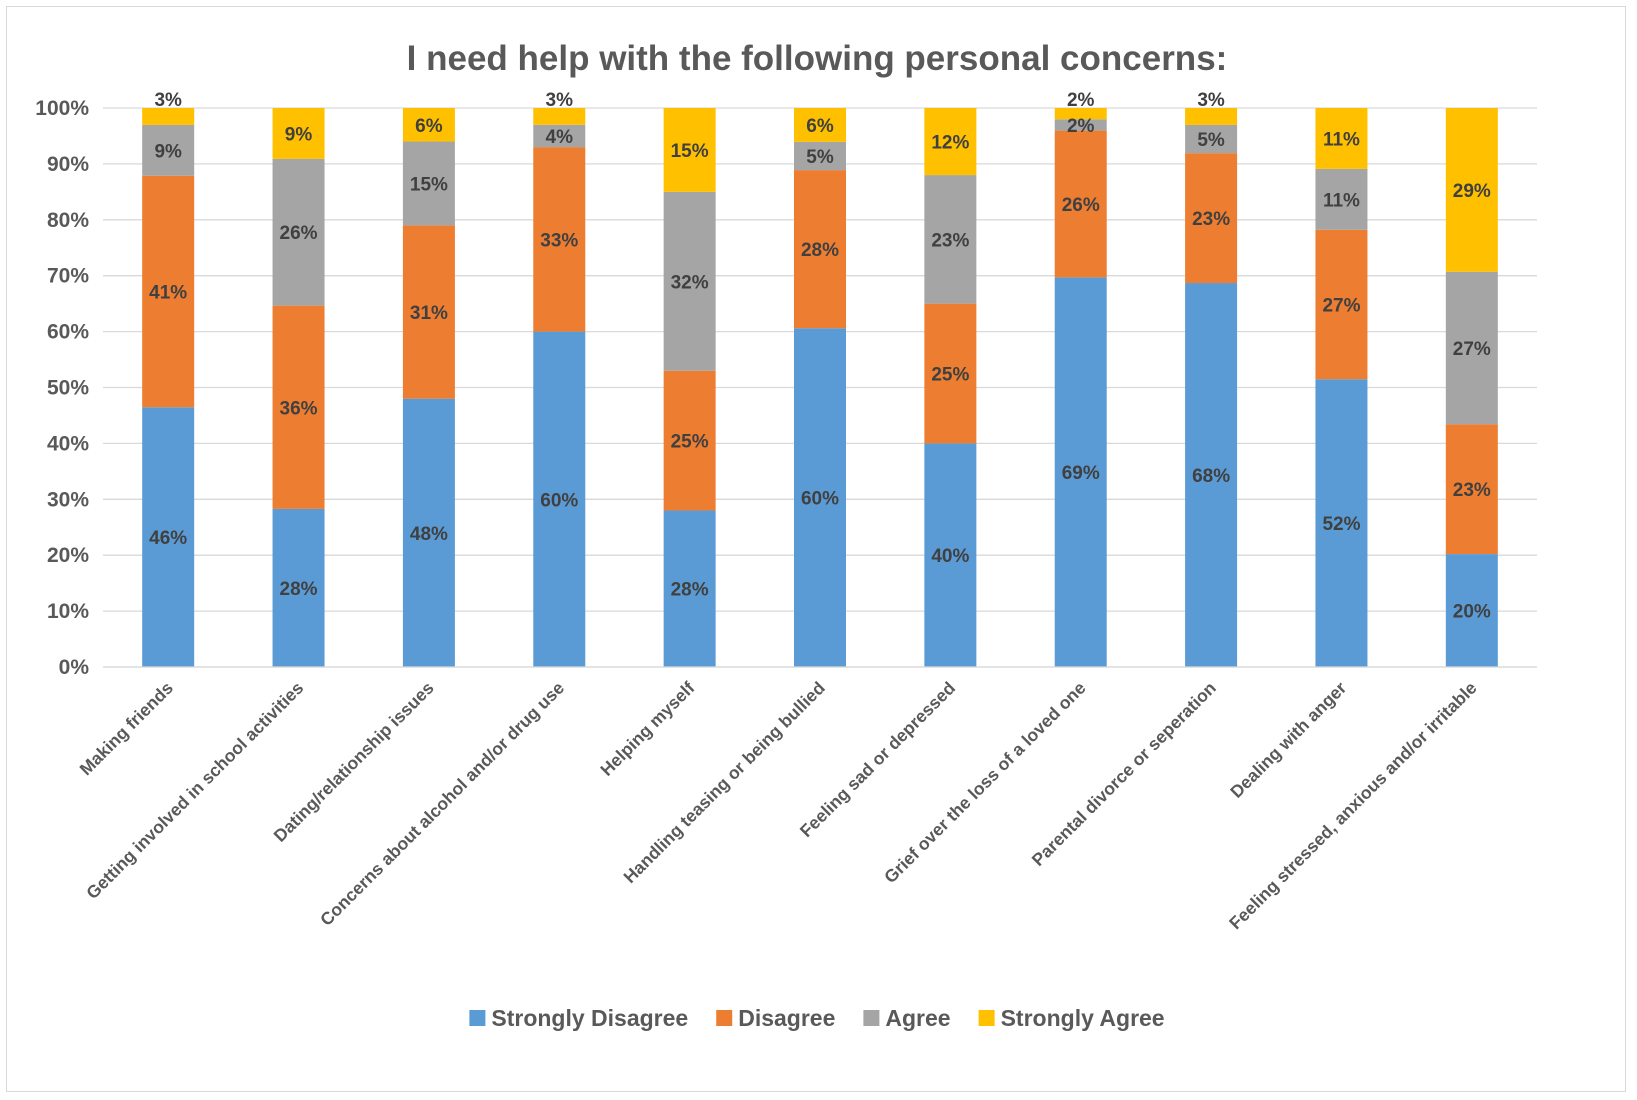  I want to click on legend-item-disagree: Disagree, so click(775, 1018).